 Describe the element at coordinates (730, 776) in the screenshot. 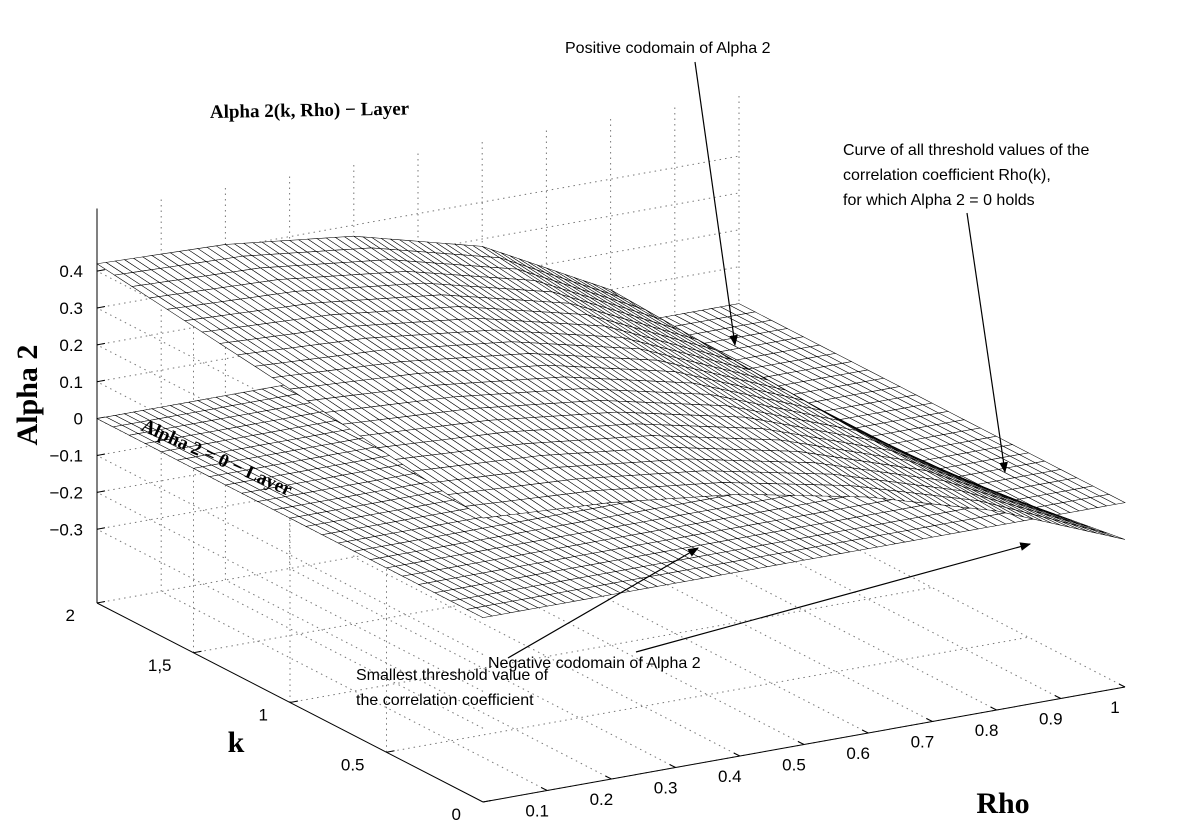

I see `rho-tick-label: 0.4` at that location.